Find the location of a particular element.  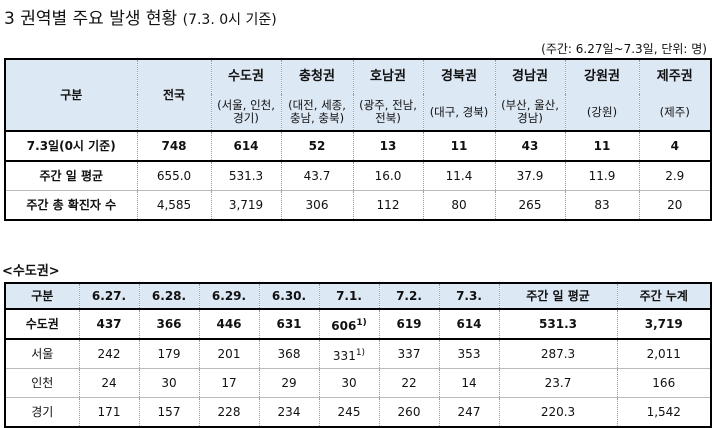

table-row: 7.3일(0시 기준) 748 614 52 13 11 43 11 4 is located at coordinates (358, 146).